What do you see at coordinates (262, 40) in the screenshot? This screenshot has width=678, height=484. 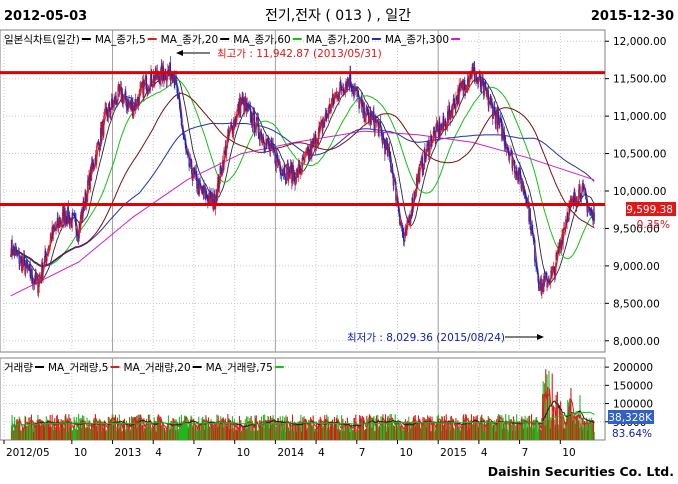 I see `legend-label: MA_종가,60` at bounding box center [262, 40].